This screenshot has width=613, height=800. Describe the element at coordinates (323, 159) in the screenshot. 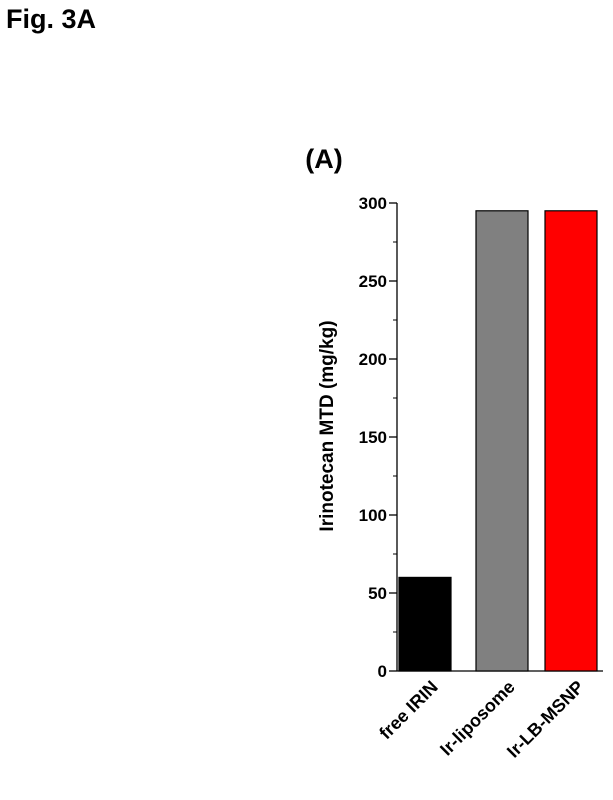

I see `chart-title: (A)` at that location.